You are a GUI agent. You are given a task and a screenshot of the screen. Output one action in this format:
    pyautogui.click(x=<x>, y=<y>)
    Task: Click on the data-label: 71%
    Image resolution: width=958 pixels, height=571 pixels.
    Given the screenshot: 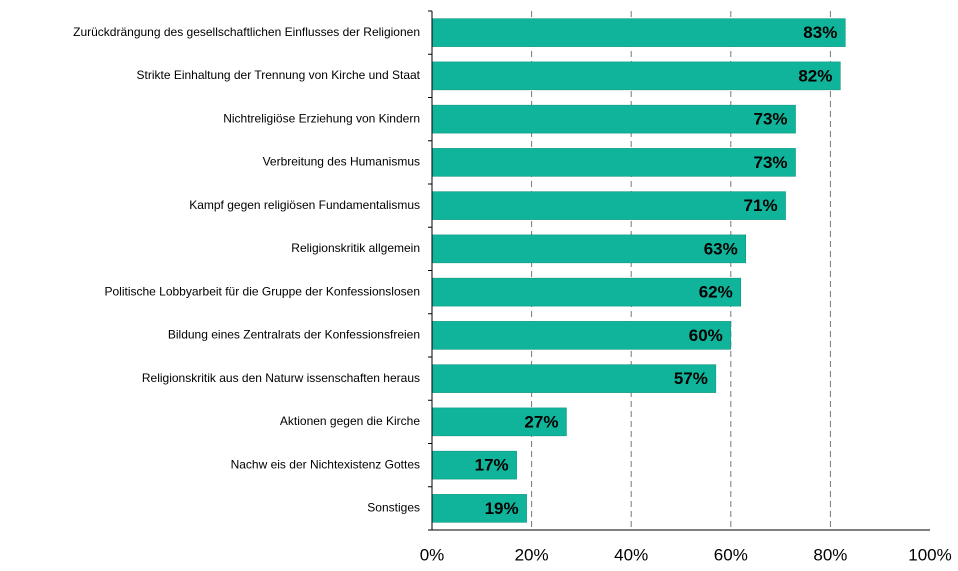 What is the action you would take?
    pyautogui.click(x=761, y=205)
    